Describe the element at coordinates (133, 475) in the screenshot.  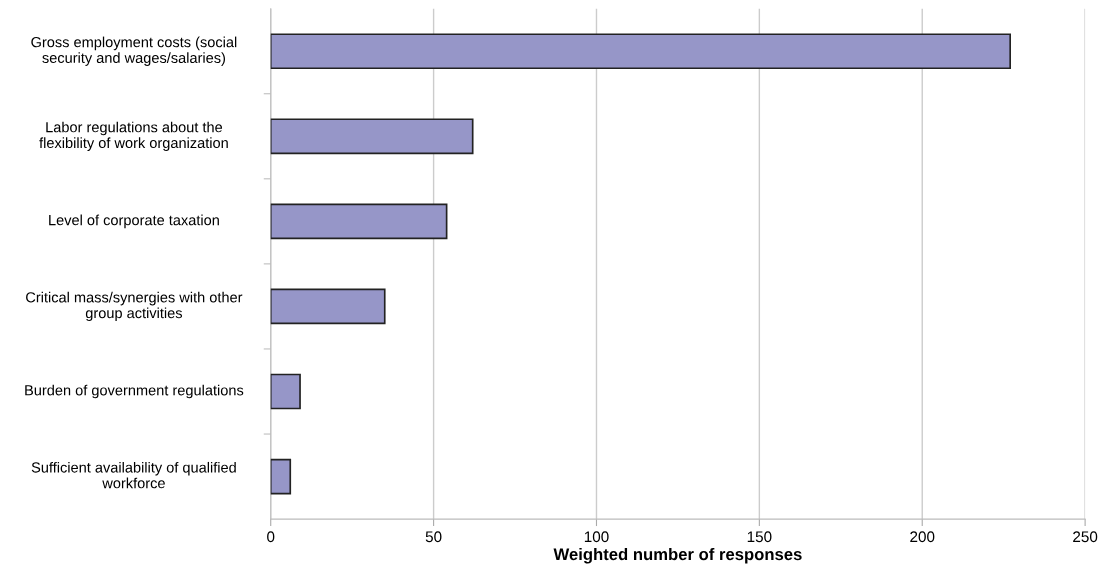
I see `y-tick-label: Sufficient availability of qualified workforce` at that location.